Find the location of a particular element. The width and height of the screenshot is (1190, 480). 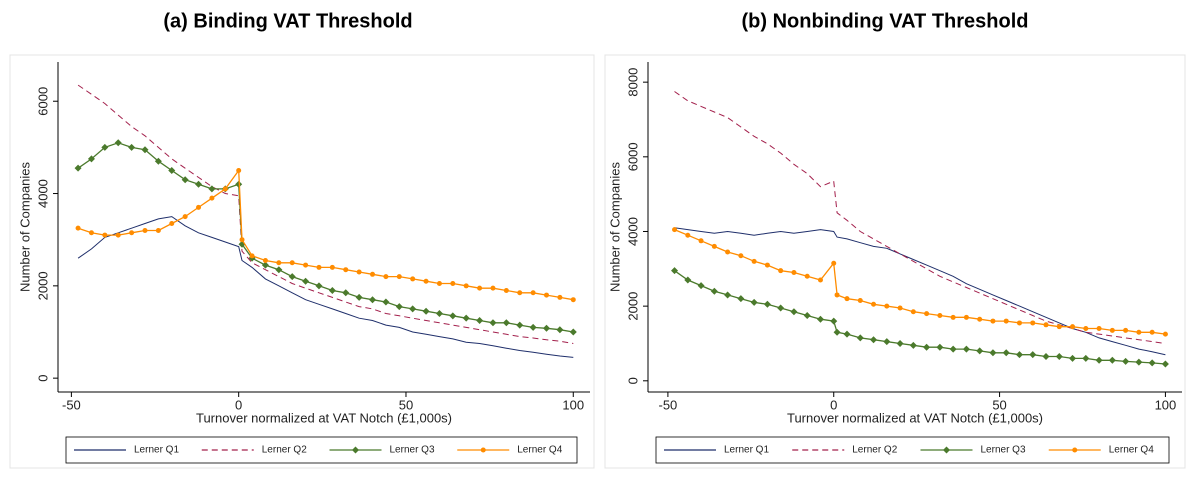

x-tick-label: -50 is located at coordinates (71, 404).